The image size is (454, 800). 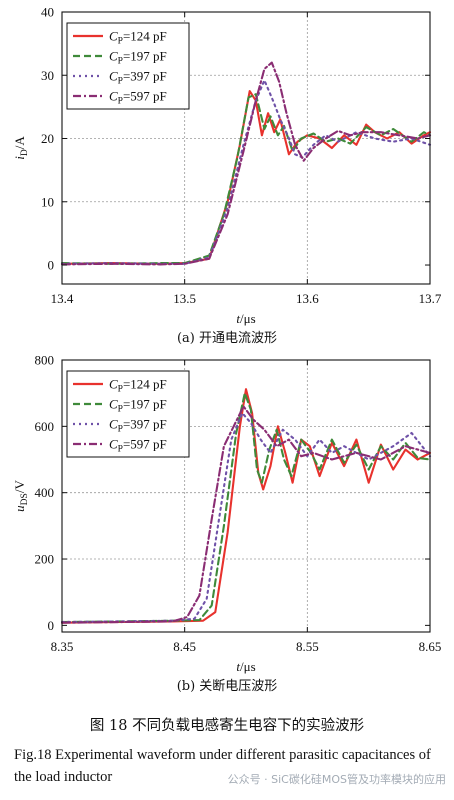 What do you see at coordinates (307, 646) in the screenshot?
I see `x-tick-label: 8.55` at bounding box center [307, 646].